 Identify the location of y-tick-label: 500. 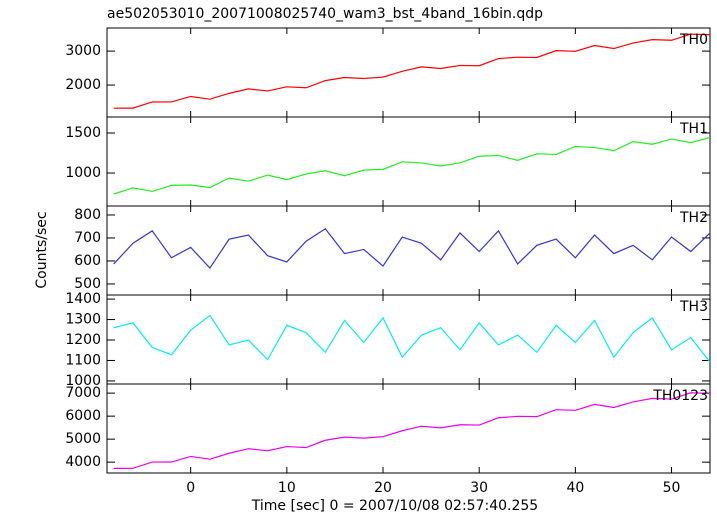
(87, 284).